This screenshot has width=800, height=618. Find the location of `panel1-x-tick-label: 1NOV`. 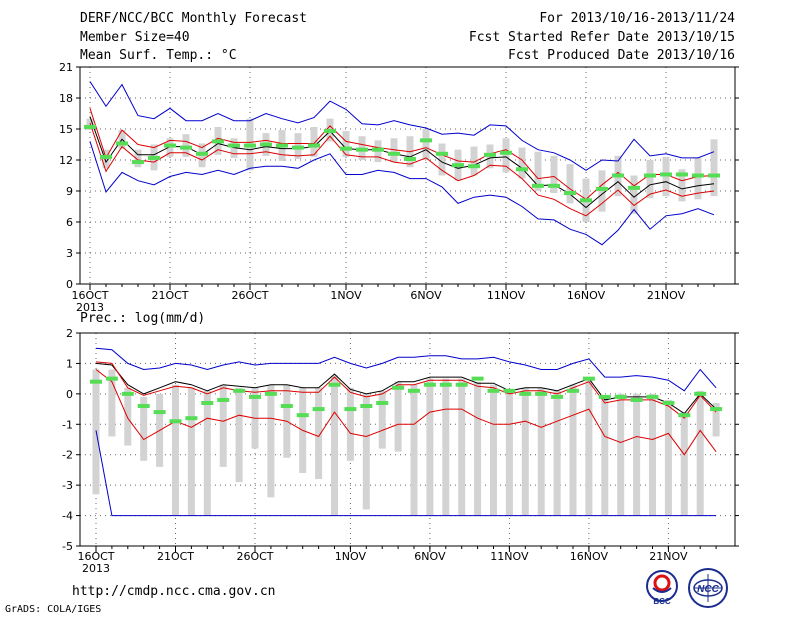

panel1-x-tick-label: 1NOV is located at coordinates (346, 295).